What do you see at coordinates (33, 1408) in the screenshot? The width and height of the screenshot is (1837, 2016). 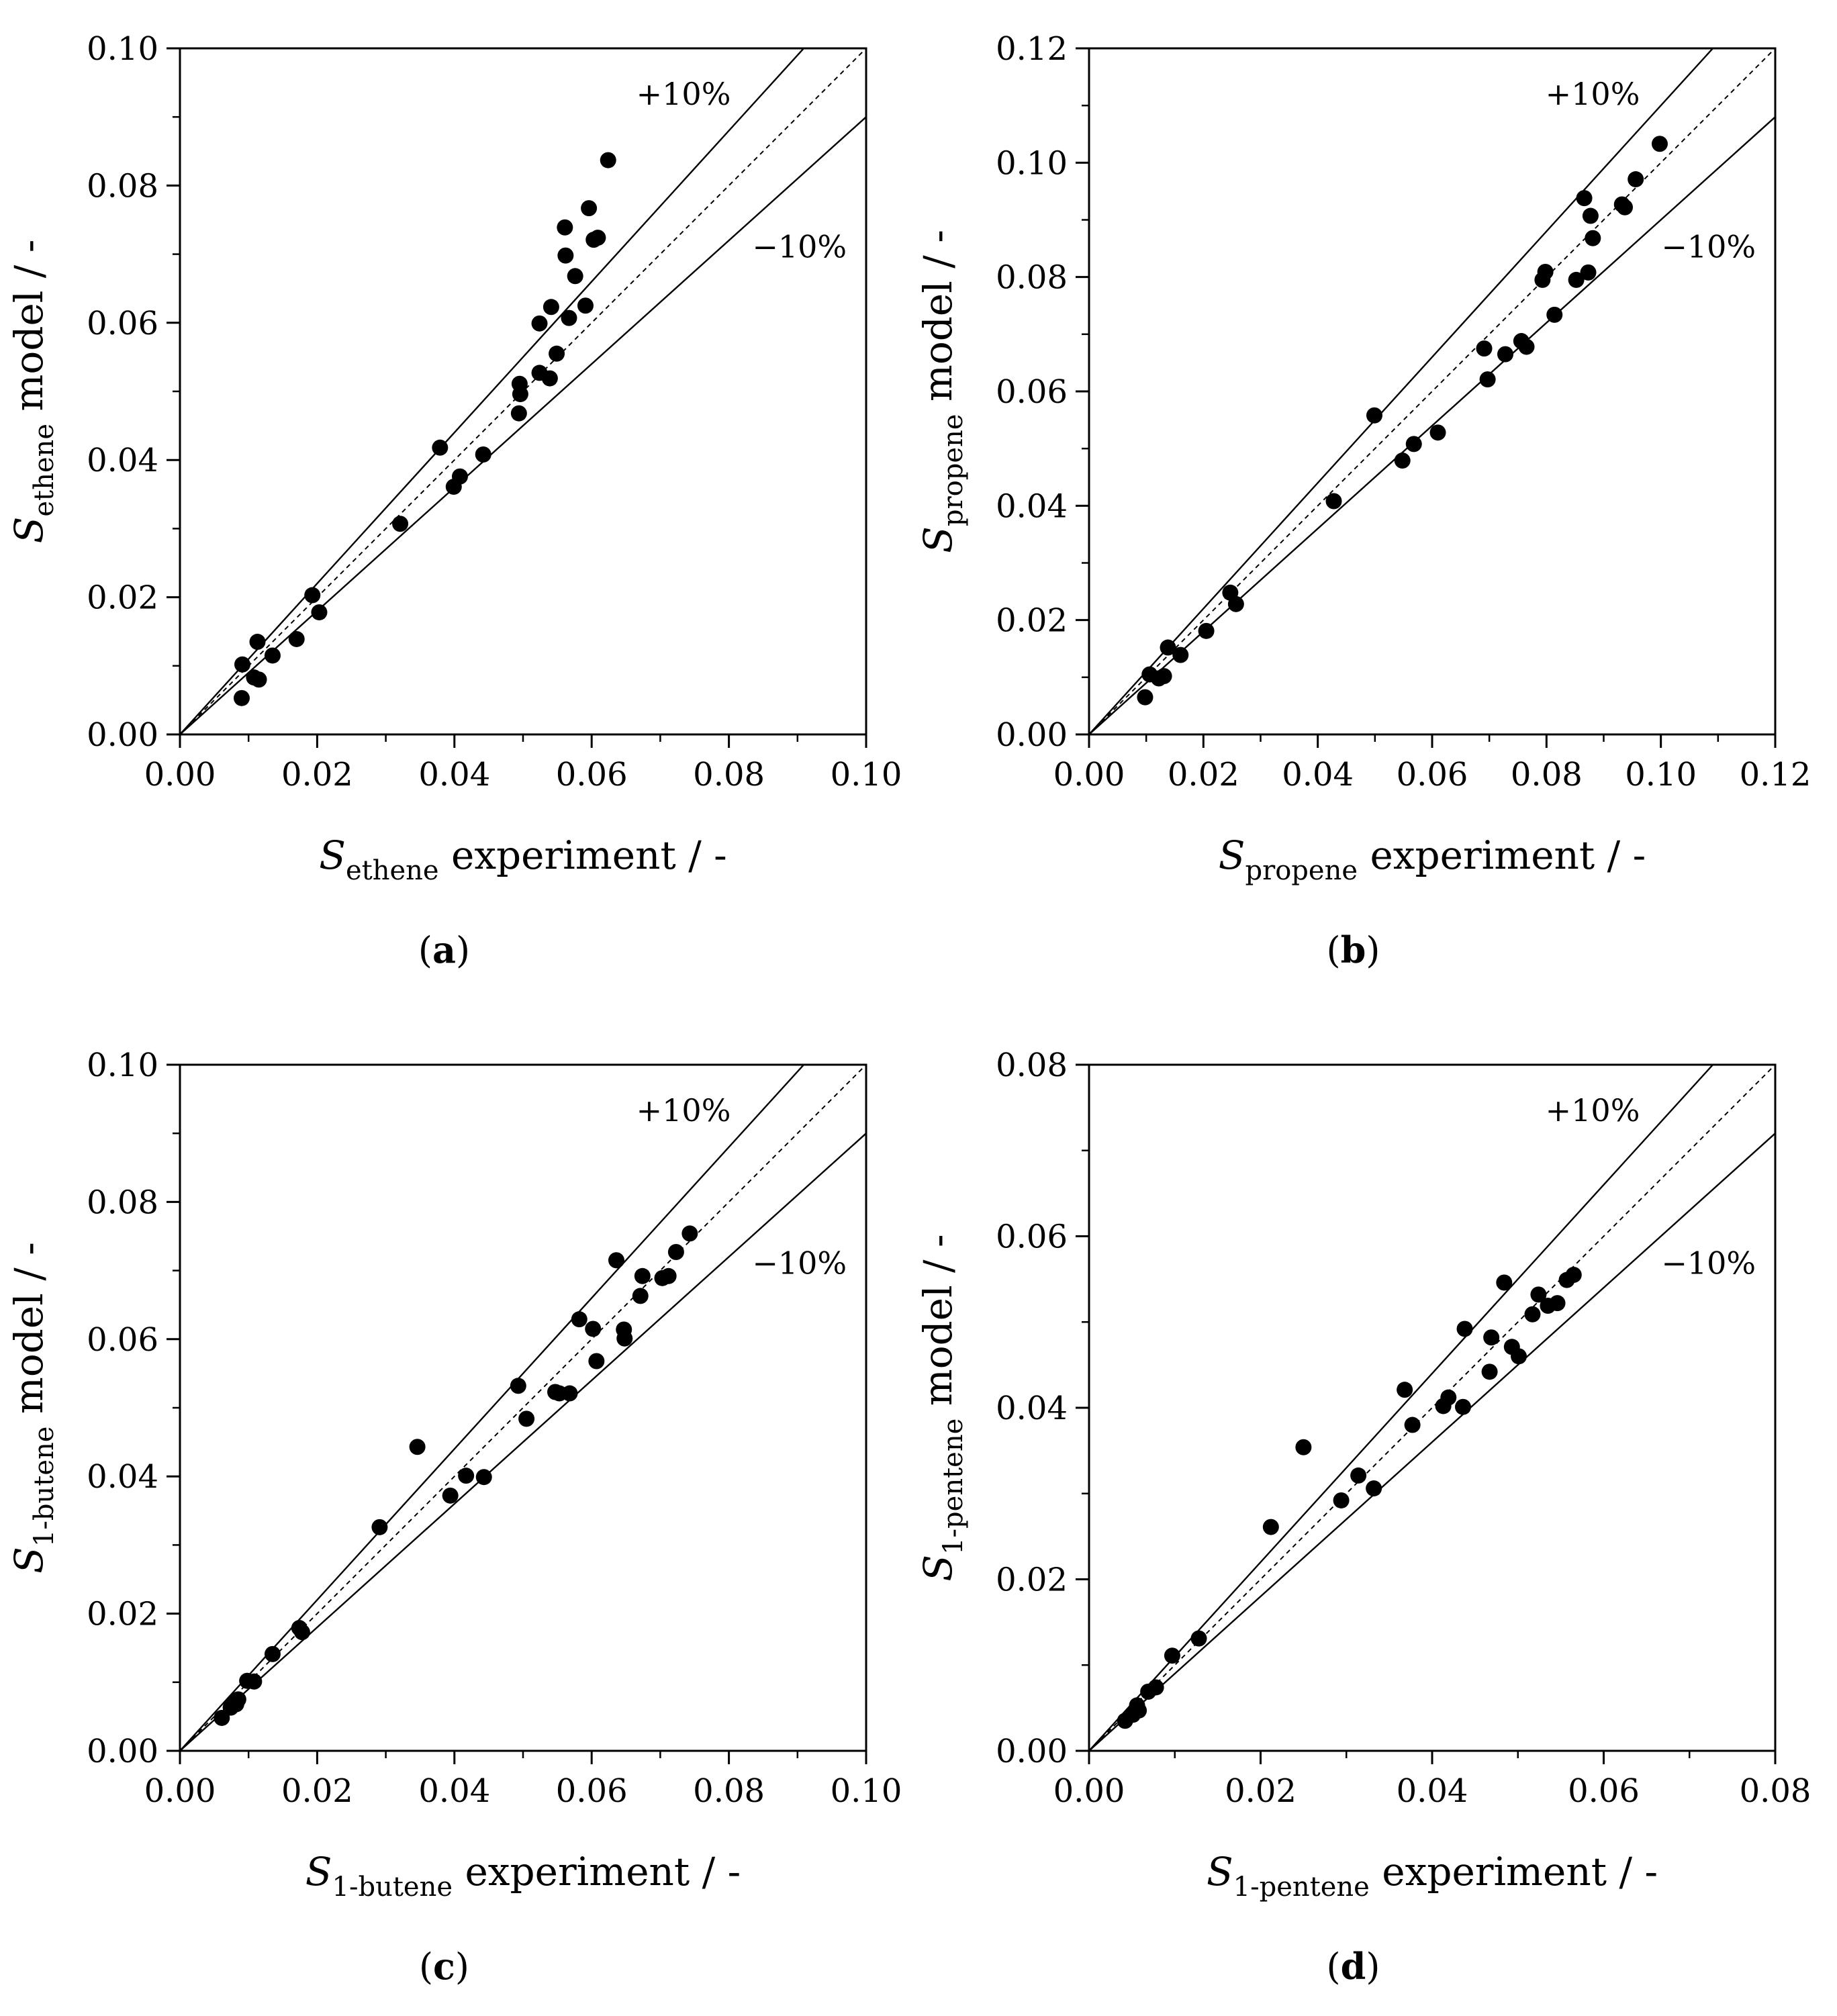 I see `y-axis-title: S1-butene model / -` at bounding box center [33, 1408].